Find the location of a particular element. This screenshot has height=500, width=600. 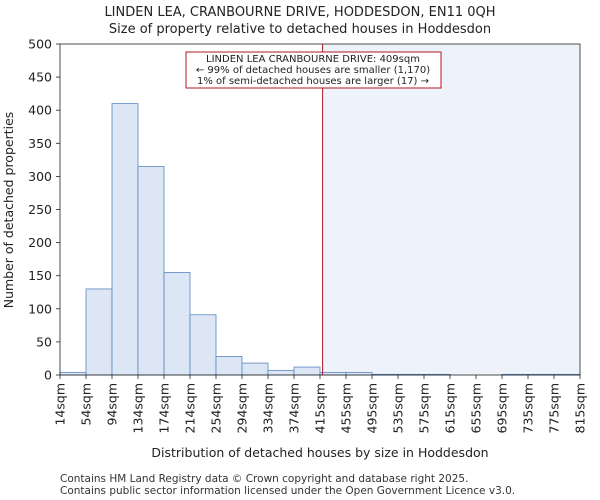

x-tick-label-134sqm: 134sqm is located at coordinates (138, 408).